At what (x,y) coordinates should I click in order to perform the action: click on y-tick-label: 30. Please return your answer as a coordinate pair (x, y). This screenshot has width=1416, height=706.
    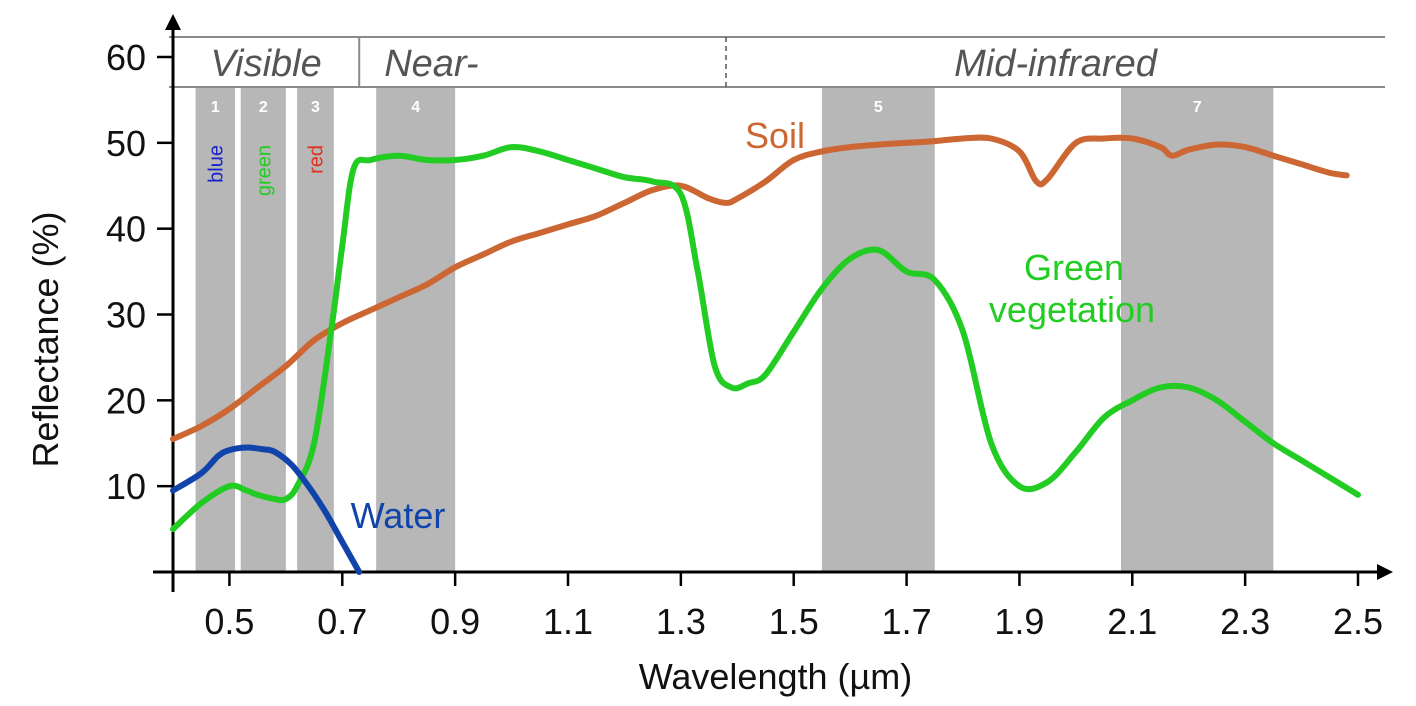
    Looking at the image, I should click on (126, 315).